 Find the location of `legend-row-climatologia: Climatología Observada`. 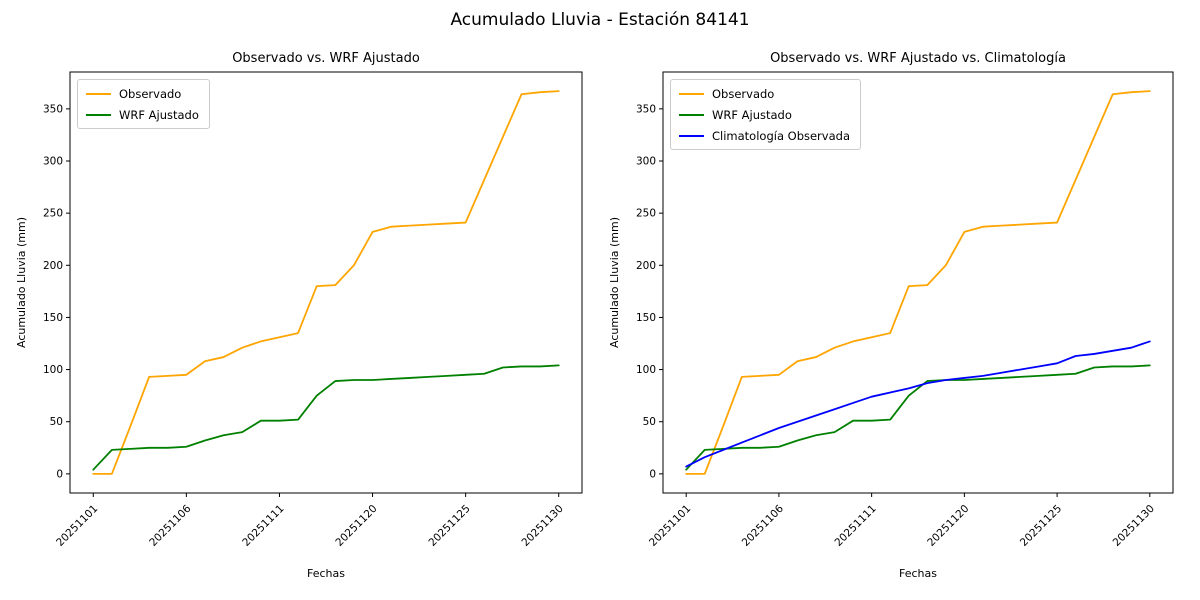

legend-row-climatologia: Climatología Observada is located at coordinates (764, 135).